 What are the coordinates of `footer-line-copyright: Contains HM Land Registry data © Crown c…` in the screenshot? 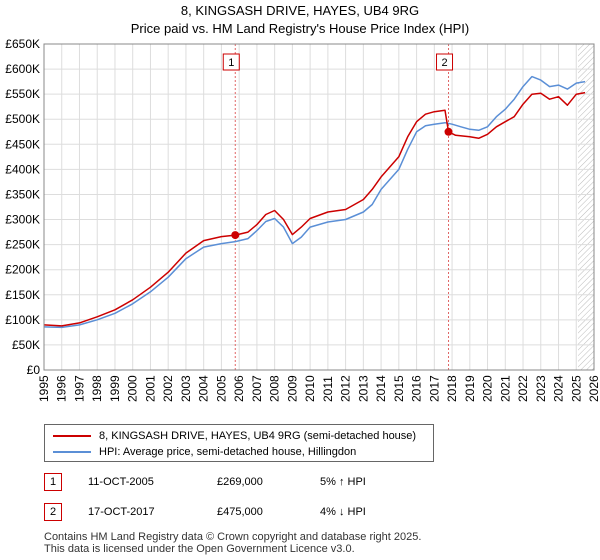 It's located at (233, 537).